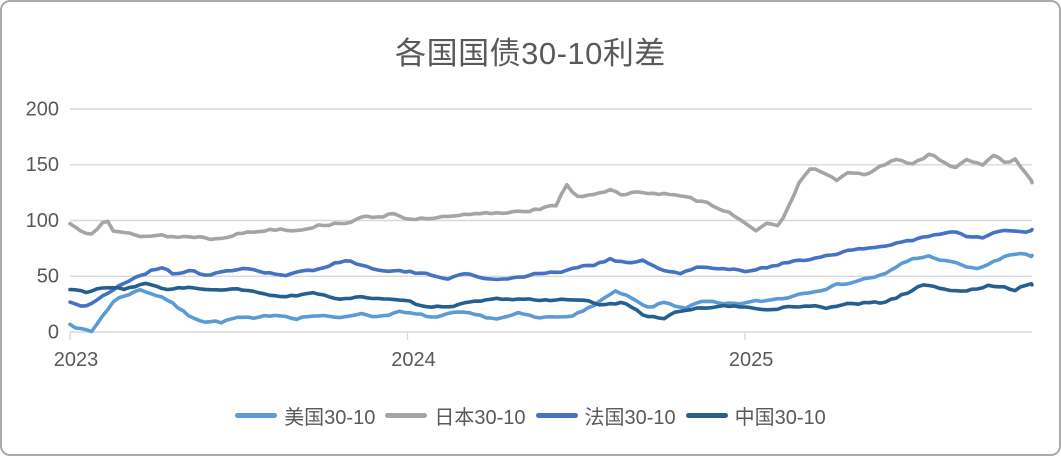  Describe the element at coordinates (48, 277) in the screenshot. I see `y-axis-label: 50` at that location.